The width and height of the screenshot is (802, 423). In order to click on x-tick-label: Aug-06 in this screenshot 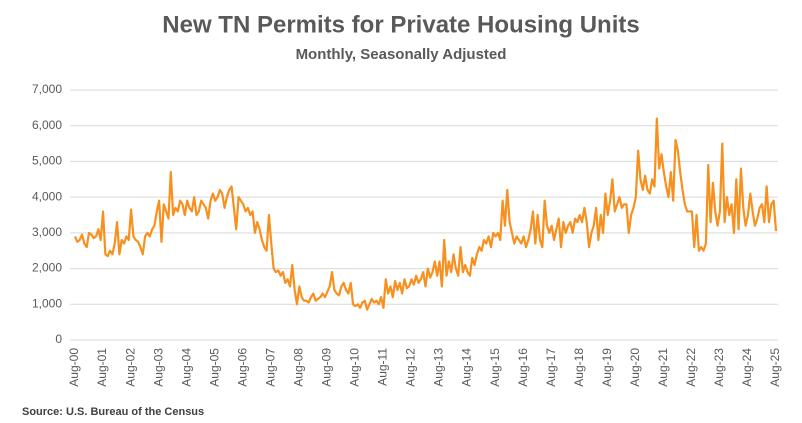, I will do `click(242, 367)`.